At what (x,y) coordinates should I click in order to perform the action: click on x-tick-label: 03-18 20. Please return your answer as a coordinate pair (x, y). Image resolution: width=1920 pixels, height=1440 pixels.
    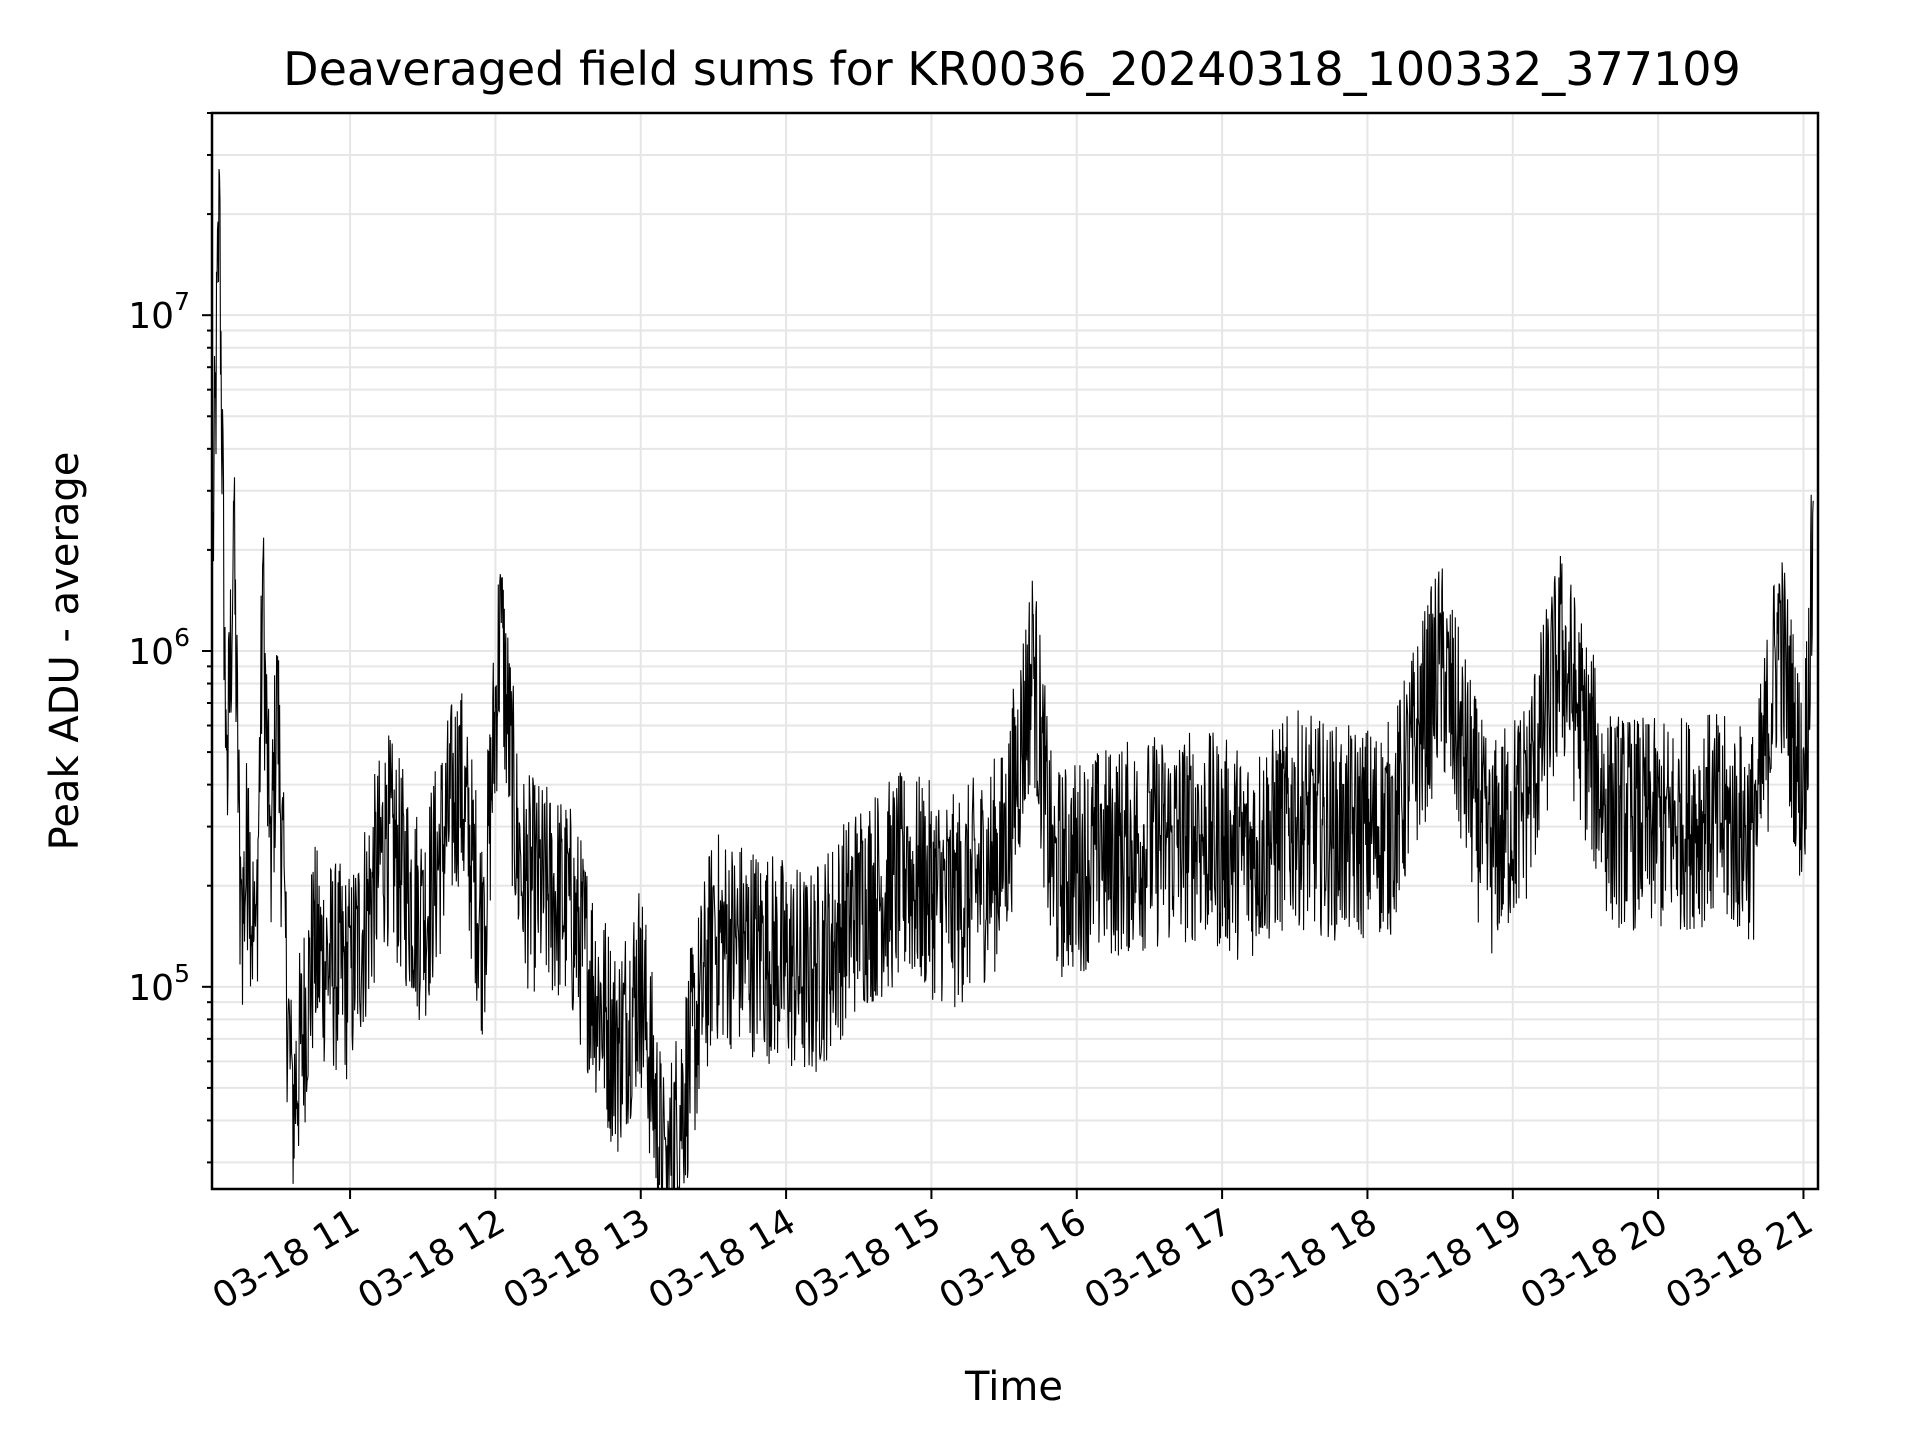
    Looking at the image, I should click on (1594, 1259).